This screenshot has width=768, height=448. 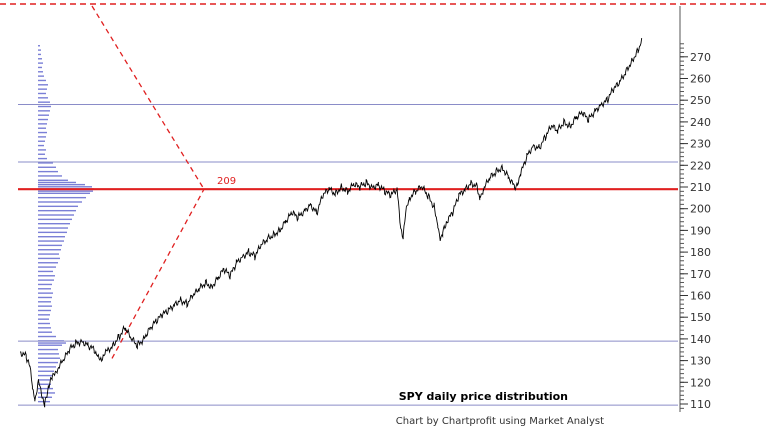 What do you see at coordinates (700, 317) in the screenshot?
I see `y-tick-label-150: 150` at bounding box center [700, 317].